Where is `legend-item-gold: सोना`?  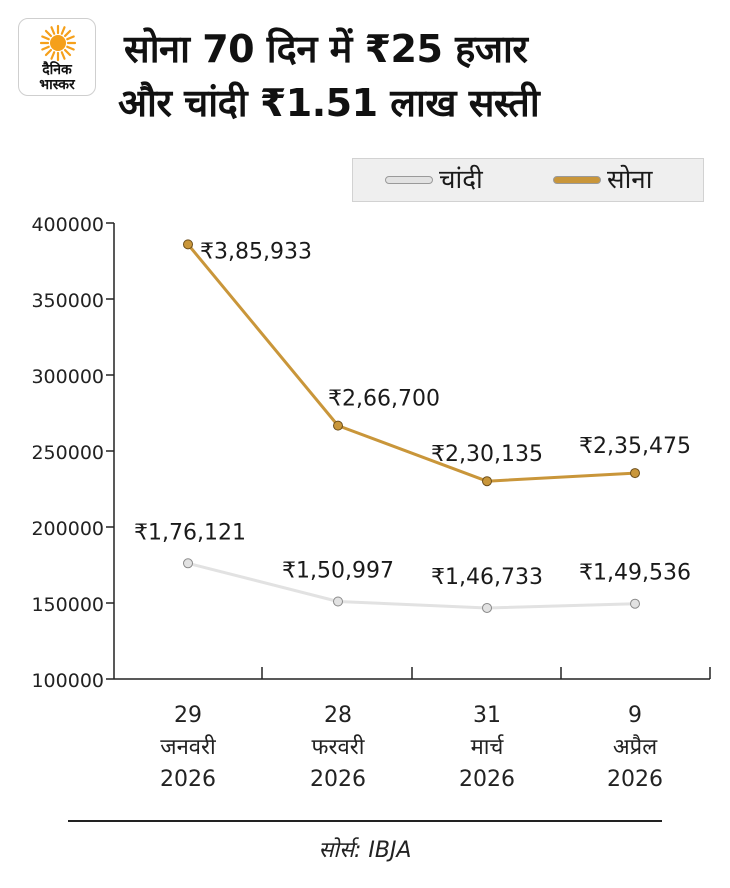 legend-item-gold: सोना is located at coordinates (602, 180).